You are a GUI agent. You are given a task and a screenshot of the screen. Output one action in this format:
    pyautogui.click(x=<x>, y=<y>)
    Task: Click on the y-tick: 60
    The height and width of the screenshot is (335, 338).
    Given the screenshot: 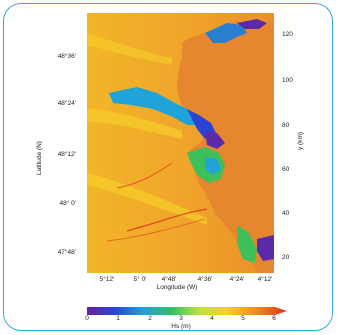 What is the action you would take?
    pyautogui.click(x=286, y=169)
    